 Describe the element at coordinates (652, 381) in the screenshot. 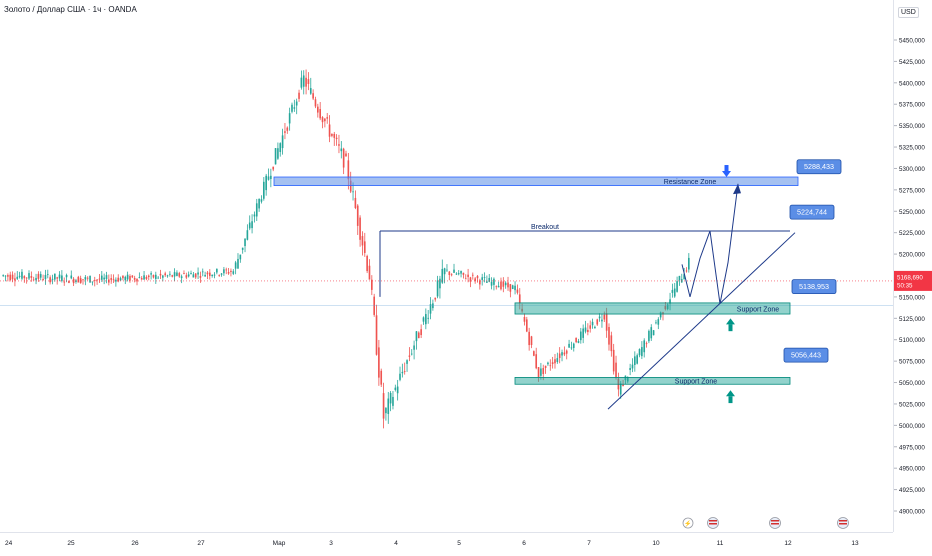

I see `support-zone-lower-rect` at that location.